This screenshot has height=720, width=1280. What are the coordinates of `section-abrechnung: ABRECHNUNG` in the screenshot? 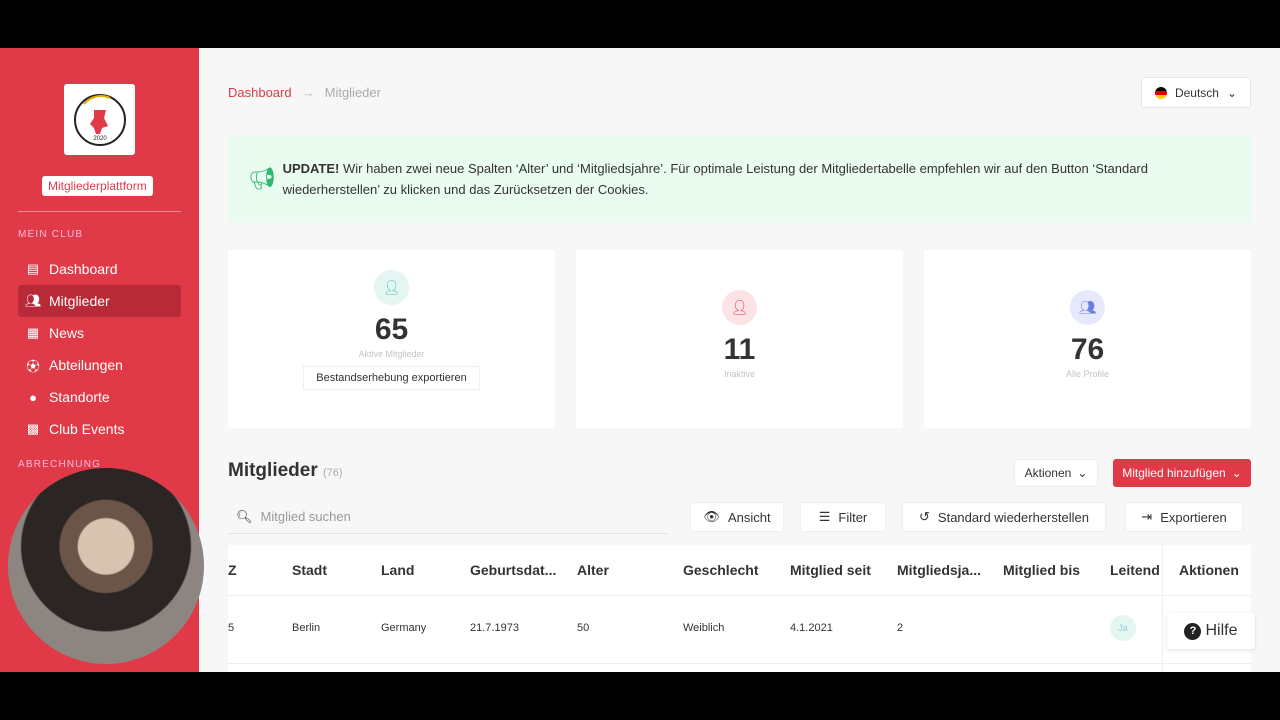 It's located at (60, 464).